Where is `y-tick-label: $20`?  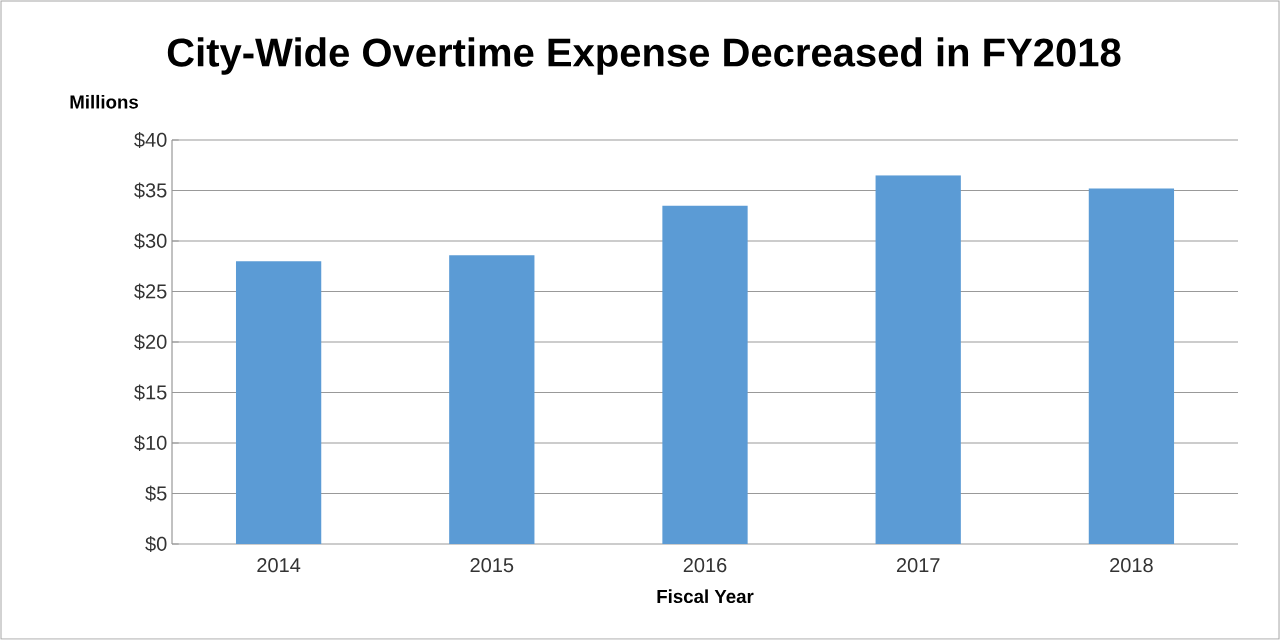
y-tick-label: $20 is located at coordinates (150, 342).